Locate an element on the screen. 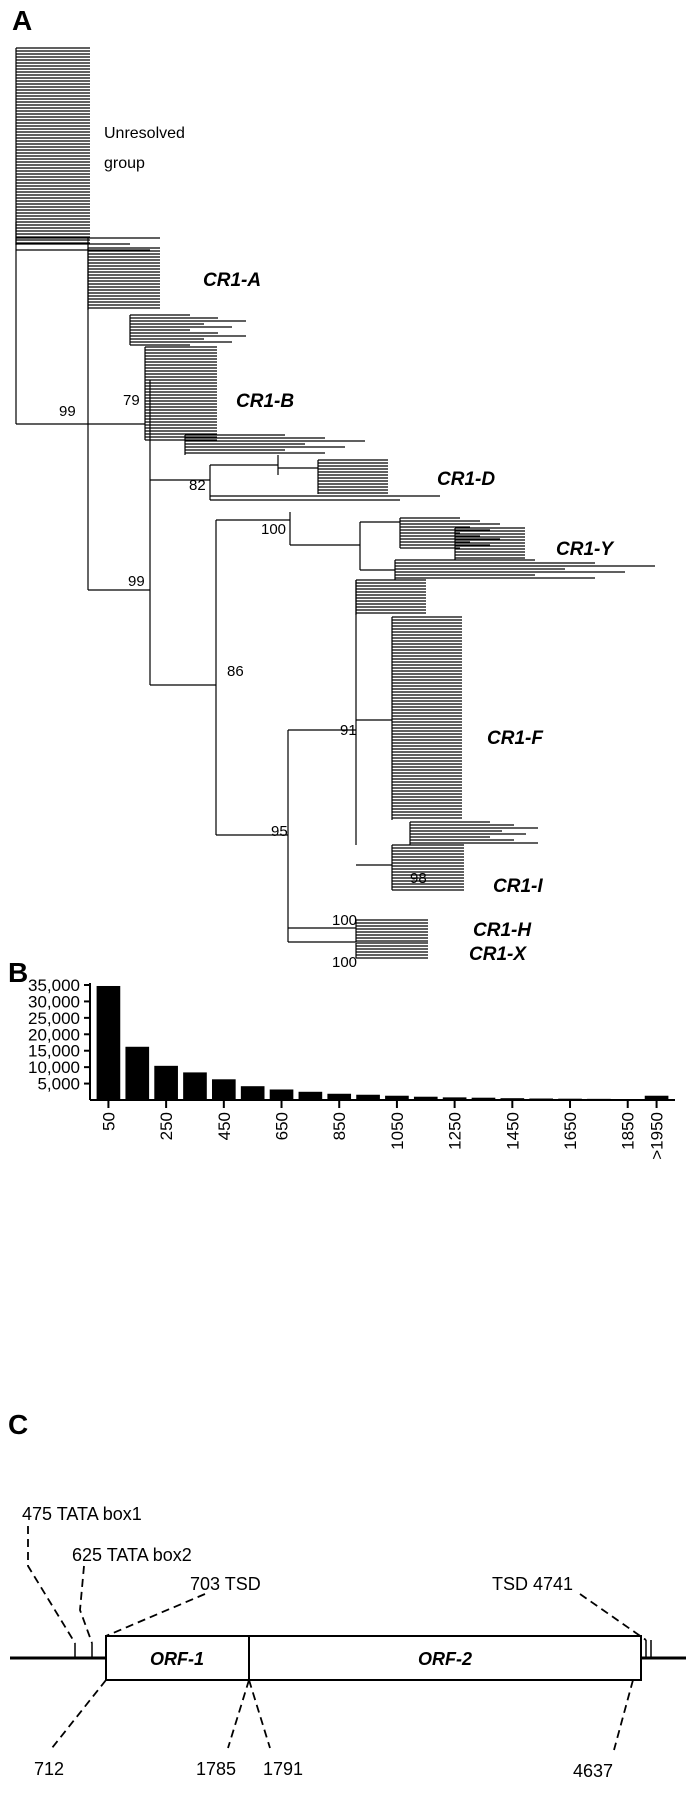 Image resolution: width=692 pixels, height=1800 pixels. bootstrap-value: 95 is located at coordinates (279, 831).